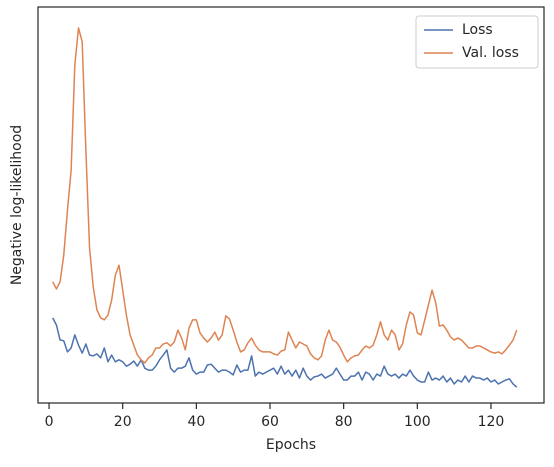 The width and height of the screenshot is (554, 467). Describe the element at coordinates (123, 422) in the screenshot. I see `x-tick-label: 20` at that location.